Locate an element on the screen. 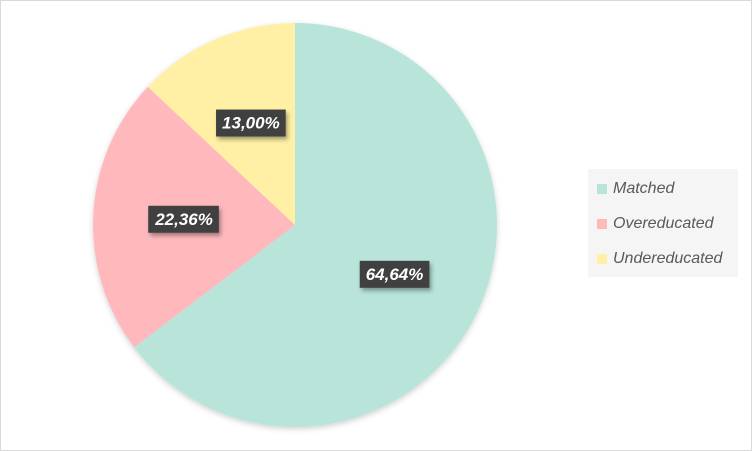 Image resolution: width=752 pixels, height=451 pixels. data-label-matched: 64,64% is located at coordinates (394, 274).